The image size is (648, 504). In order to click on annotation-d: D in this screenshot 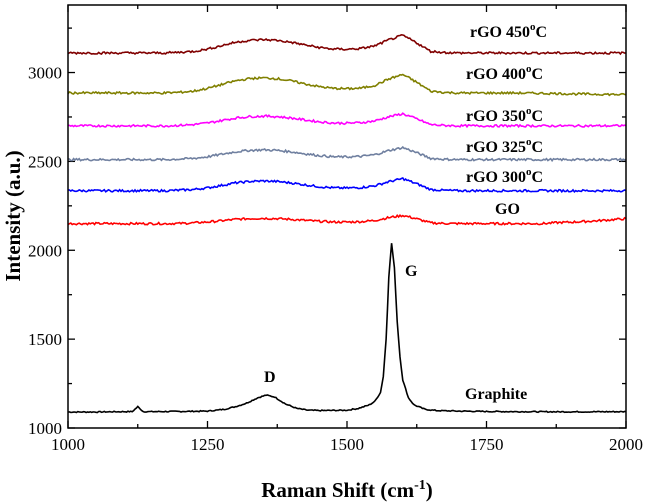, I will do `click(270, 377)`.